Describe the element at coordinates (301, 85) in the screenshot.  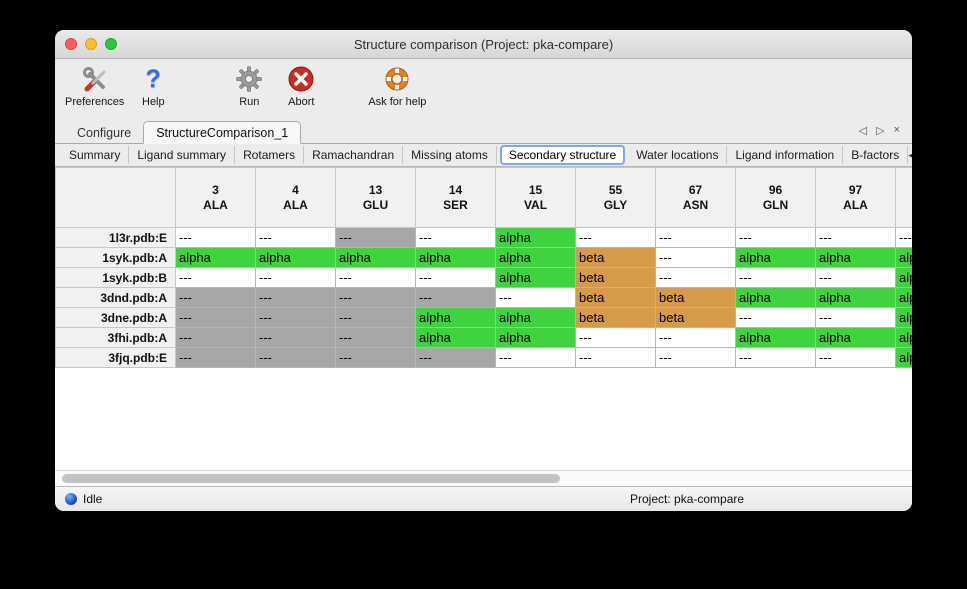
I see `abort-button: Abort` at that location.